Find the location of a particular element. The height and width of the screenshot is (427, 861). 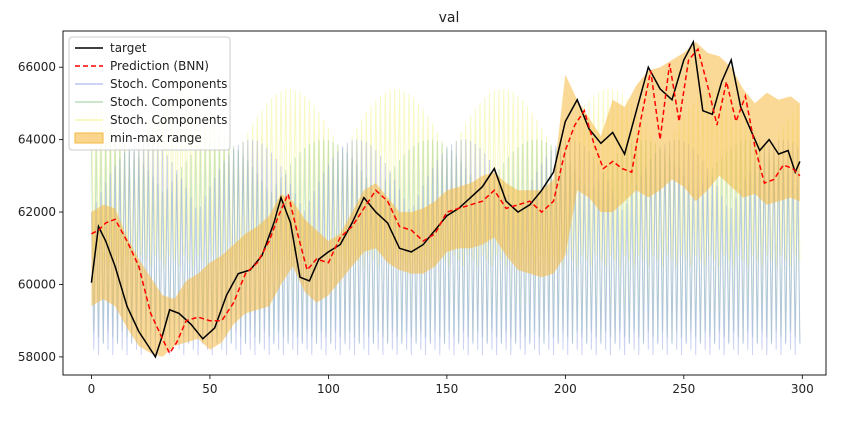

legend-minmax-swatch is located at coordinates (89, 138).